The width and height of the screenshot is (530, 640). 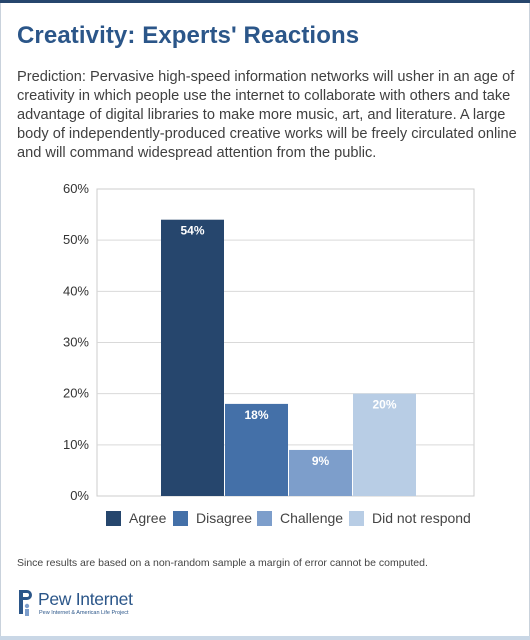 I want to click on legend-label-did-not-respond: Did not respond, so click(x=421, y=518).